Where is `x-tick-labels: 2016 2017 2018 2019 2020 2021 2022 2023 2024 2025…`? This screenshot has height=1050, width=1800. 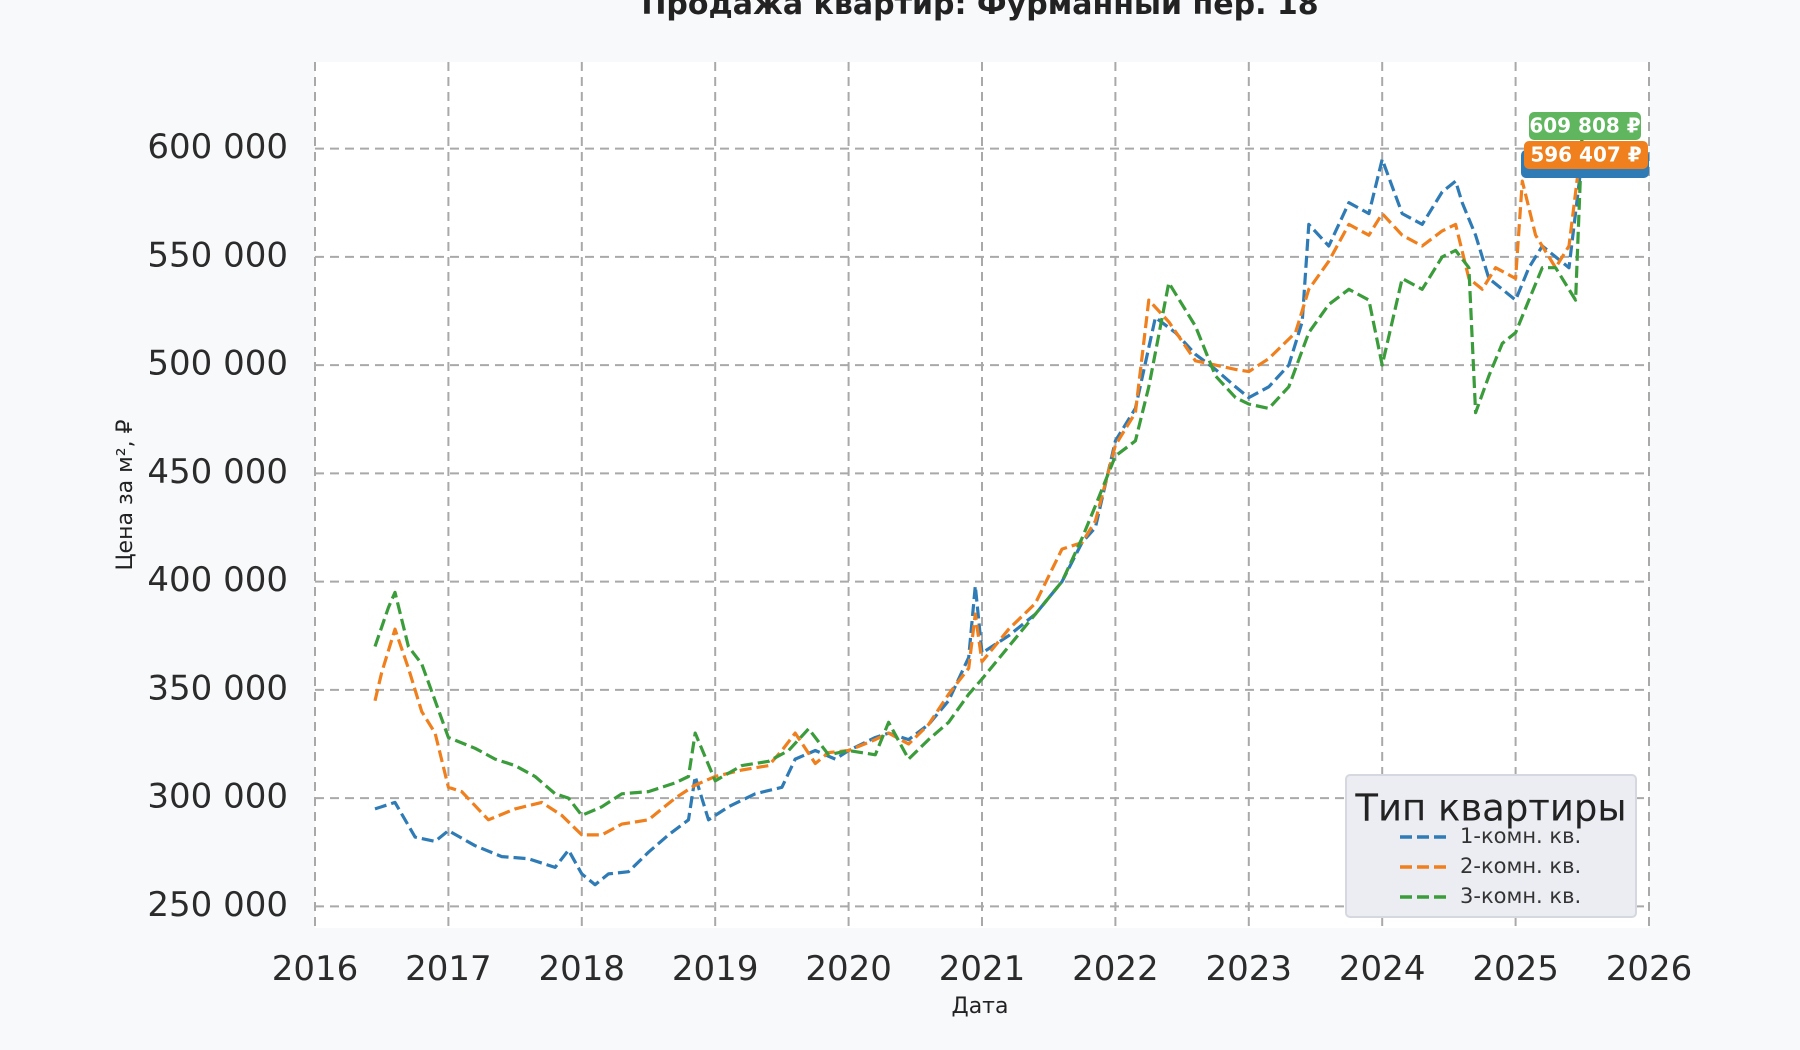 x-tick-labels: 2016 2017 2018 2019 2020 2021 2022 2023 2024 2025… is located at coordinates (982, 969).